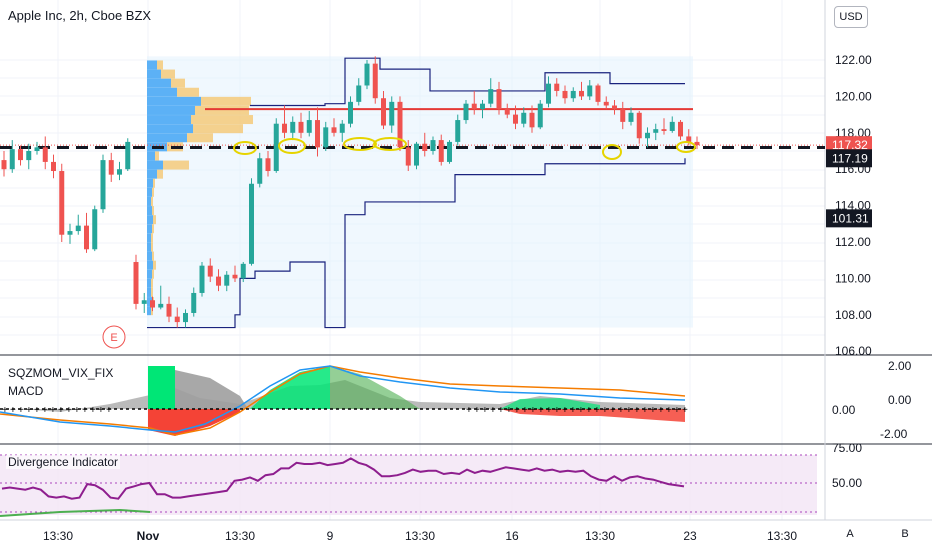 The image size is (932, 550). I want to click on price-tick-label: 122.00, so click(853, 60).